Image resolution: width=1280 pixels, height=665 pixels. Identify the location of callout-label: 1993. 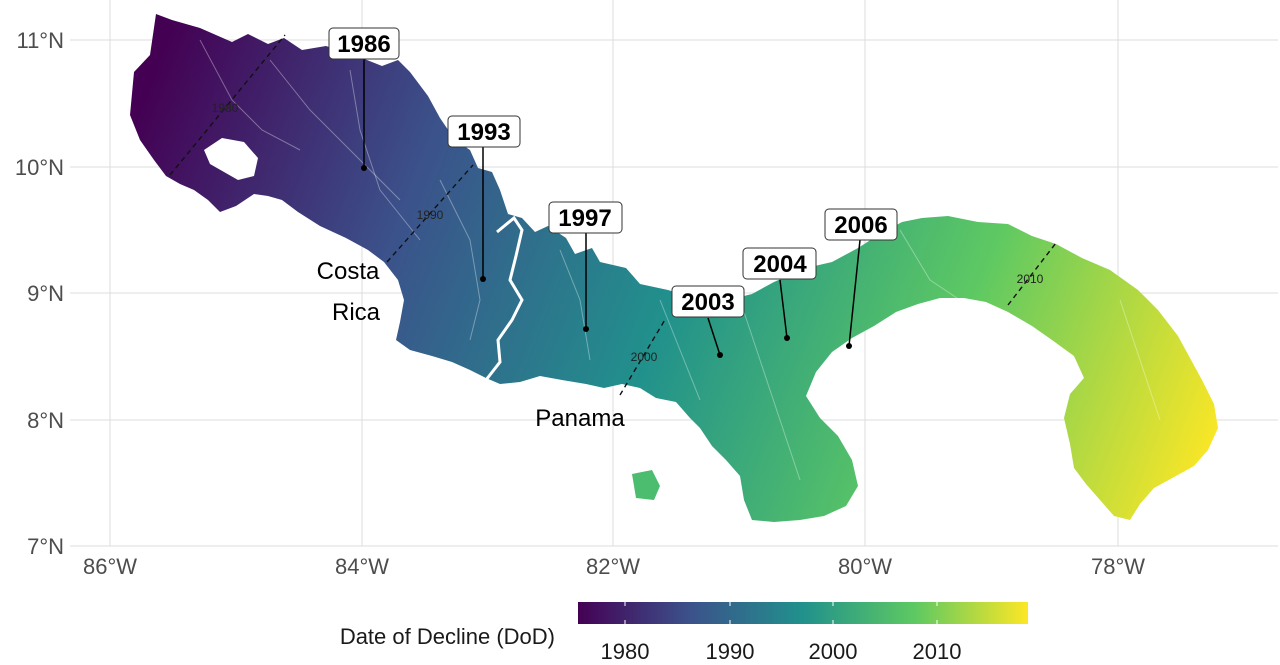
(483, 132).